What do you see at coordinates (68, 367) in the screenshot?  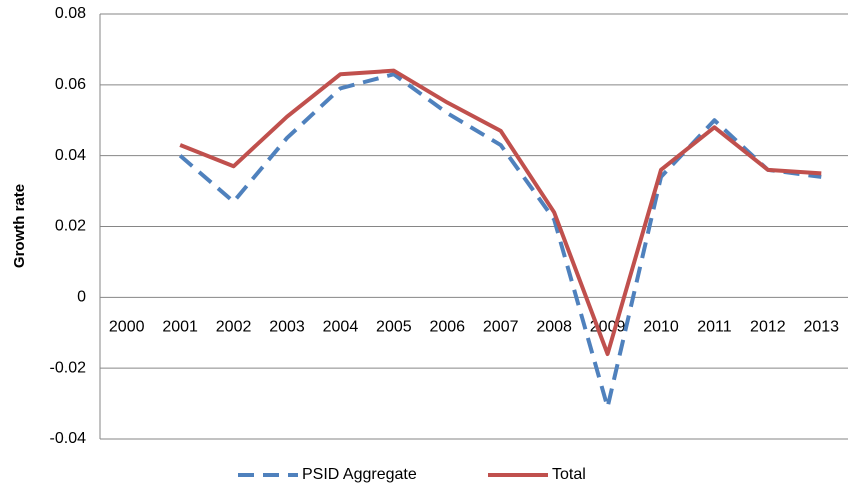 I see `y-tick-label: -0.02` at bounding box center [68, 367].